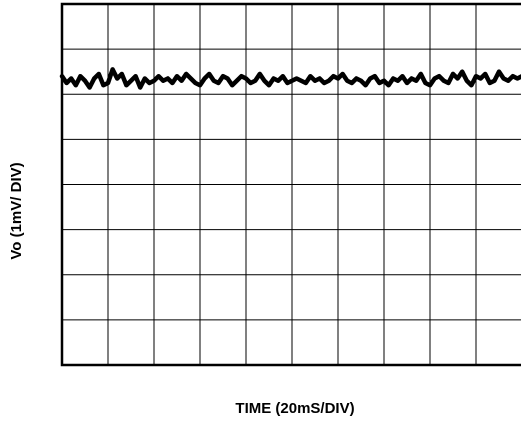 This screenshot has height=429, width=521. I want to click on y-axis-label: Vo (1mV/ DIV), so click(16, 210).